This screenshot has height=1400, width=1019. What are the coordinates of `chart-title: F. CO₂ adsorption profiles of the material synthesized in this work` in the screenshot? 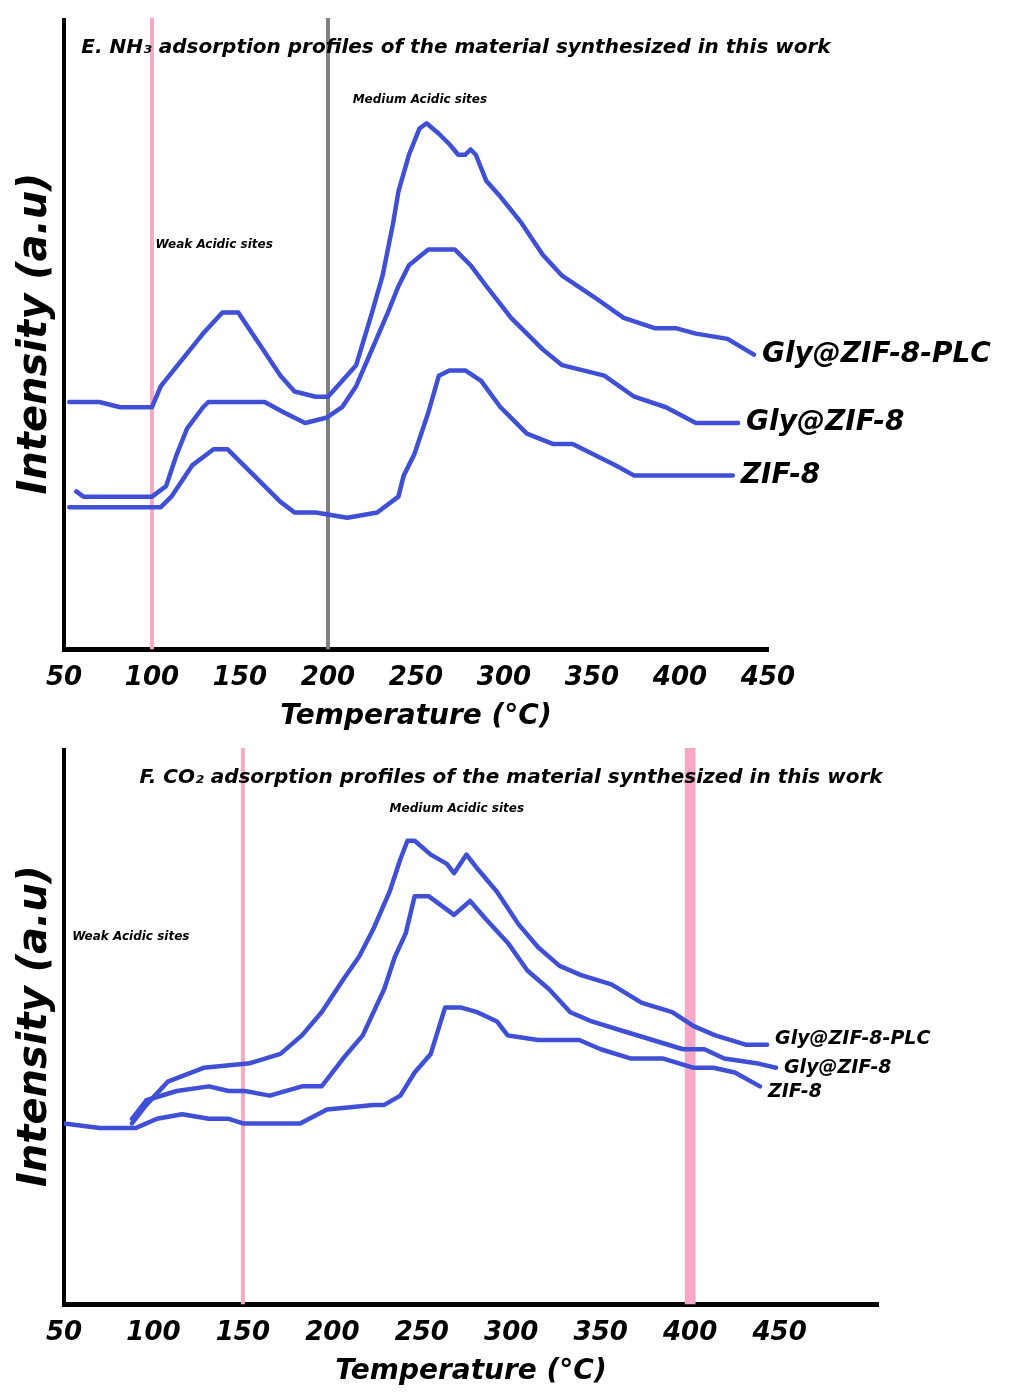 It's located at (512, 776).